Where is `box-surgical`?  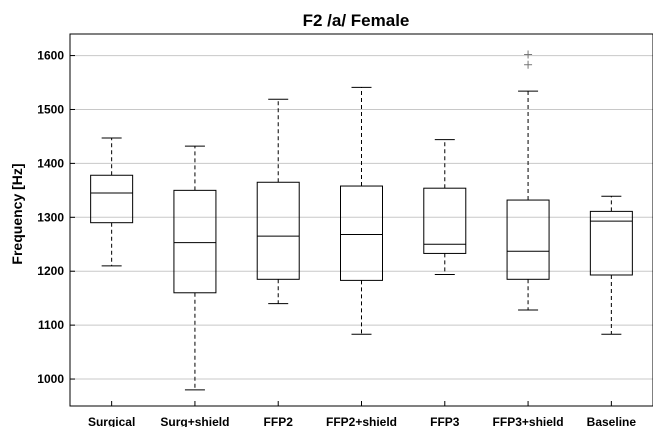 box-surgical is located at coordinates (112, 202).